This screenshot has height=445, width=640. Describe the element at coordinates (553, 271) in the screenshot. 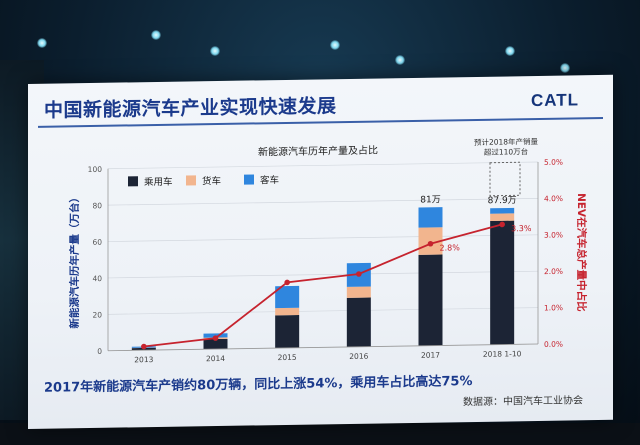

I see `y2-tick-label: 2.0%` at that location.